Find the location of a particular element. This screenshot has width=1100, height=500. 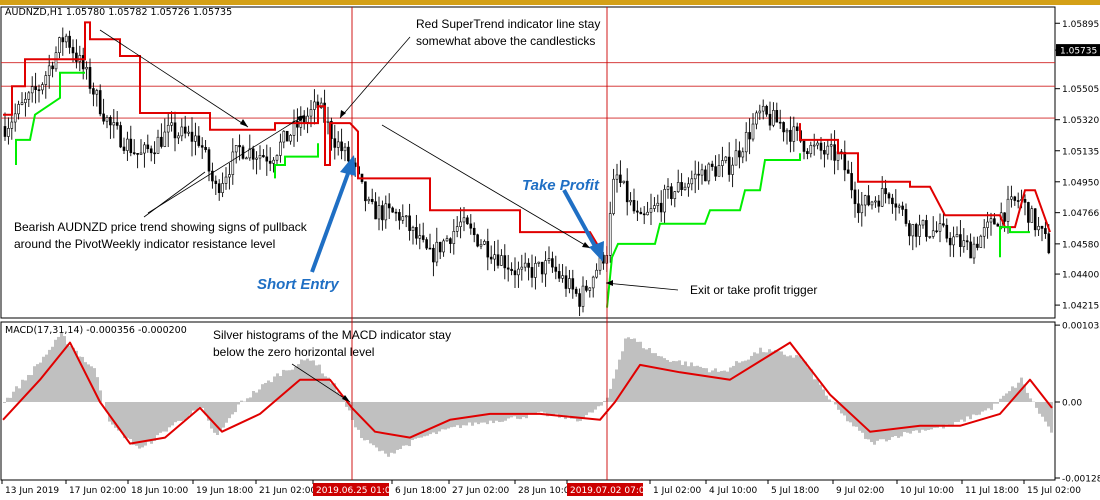

time-tick-label: 4 Jul 10:00 is located at coordinates (733, 491).